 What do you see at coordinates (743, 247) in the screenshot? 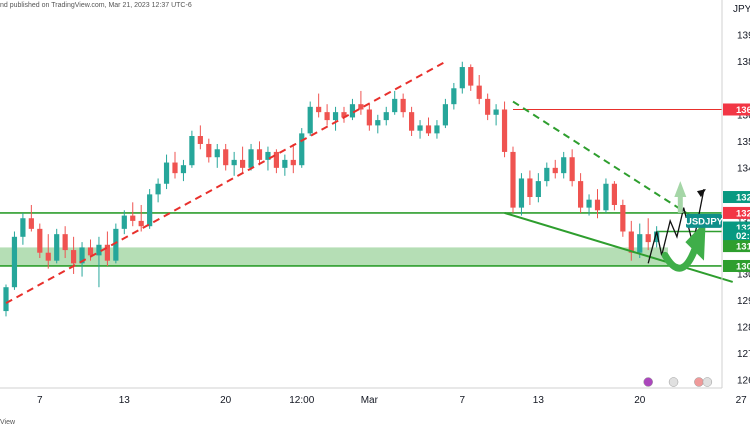
I see `price-label-text: 131` at bounding box center [743, 247].